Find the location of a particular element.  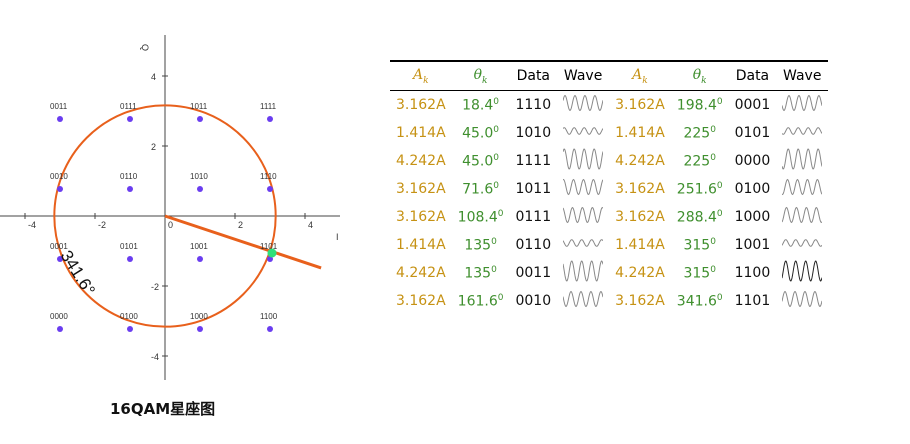

data-cell: 1011 is located at coordinates (533, 189).